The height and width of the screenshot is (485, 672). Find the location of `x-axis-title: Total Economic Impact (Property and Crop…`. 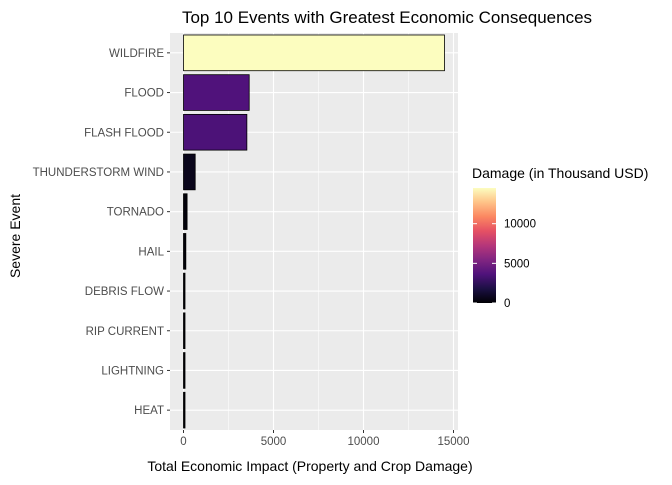

x-axis-title: Total Economic Impact (Property and Crop… is located at coordinates (309, 466).